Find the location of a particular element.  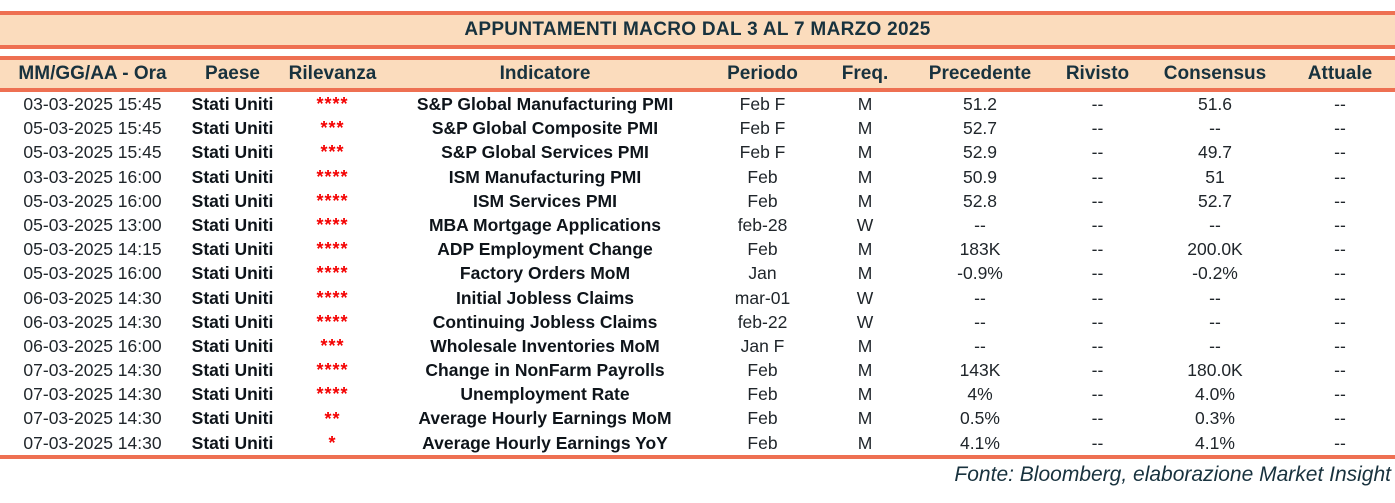

cell-period: feb-28 is located at coordinates (762, 224).